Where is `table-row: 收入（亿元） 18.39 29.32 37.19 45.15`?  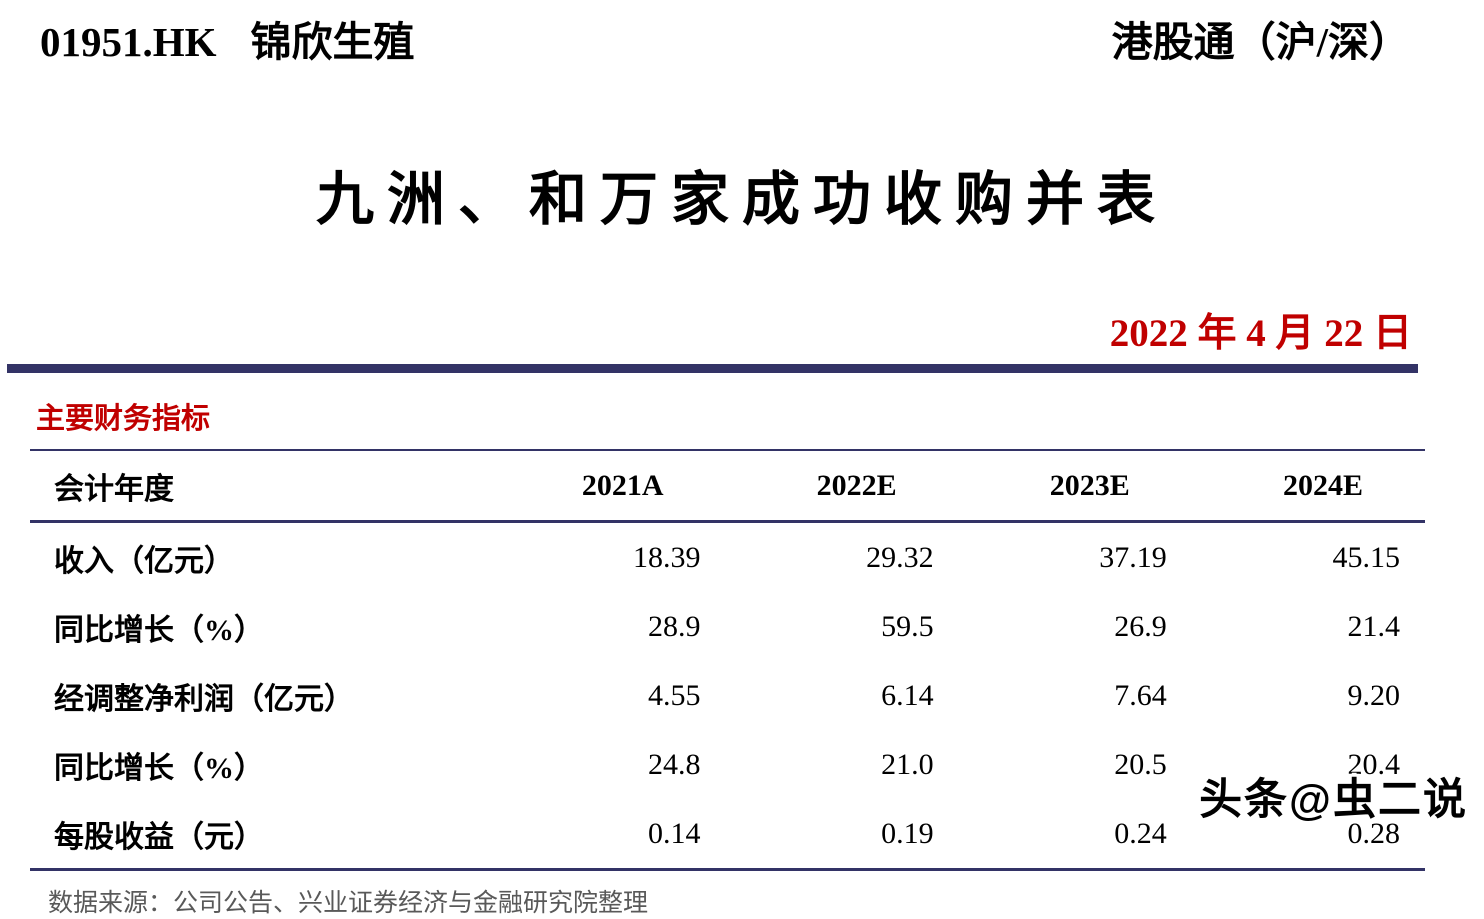 table-row: 收入（亿元） 18.39 29.32 37.19 45.15 is located at coordinates (727, 557).